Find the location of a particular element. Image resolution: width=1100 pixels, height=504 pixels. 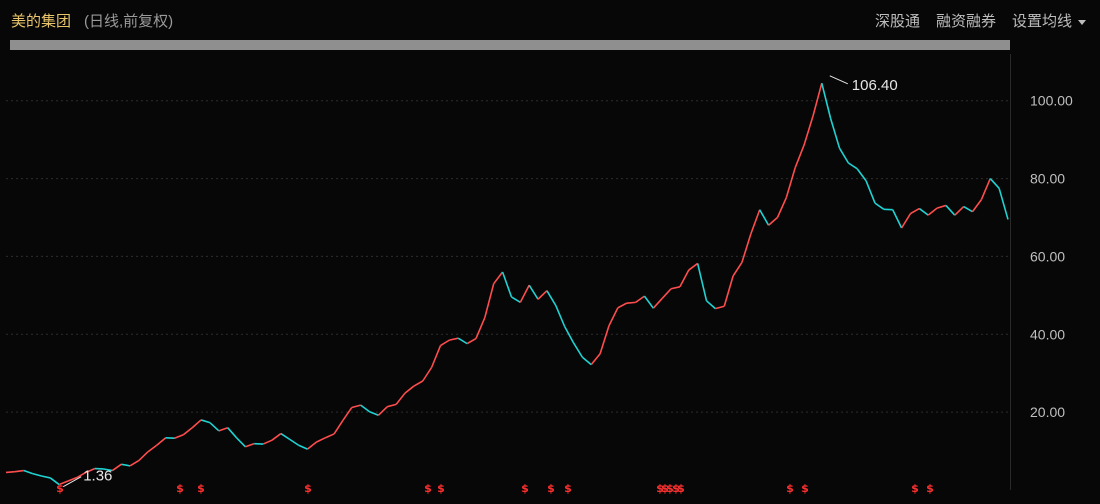

low-price-label: 1.36 is located at coordinates (97, 476).